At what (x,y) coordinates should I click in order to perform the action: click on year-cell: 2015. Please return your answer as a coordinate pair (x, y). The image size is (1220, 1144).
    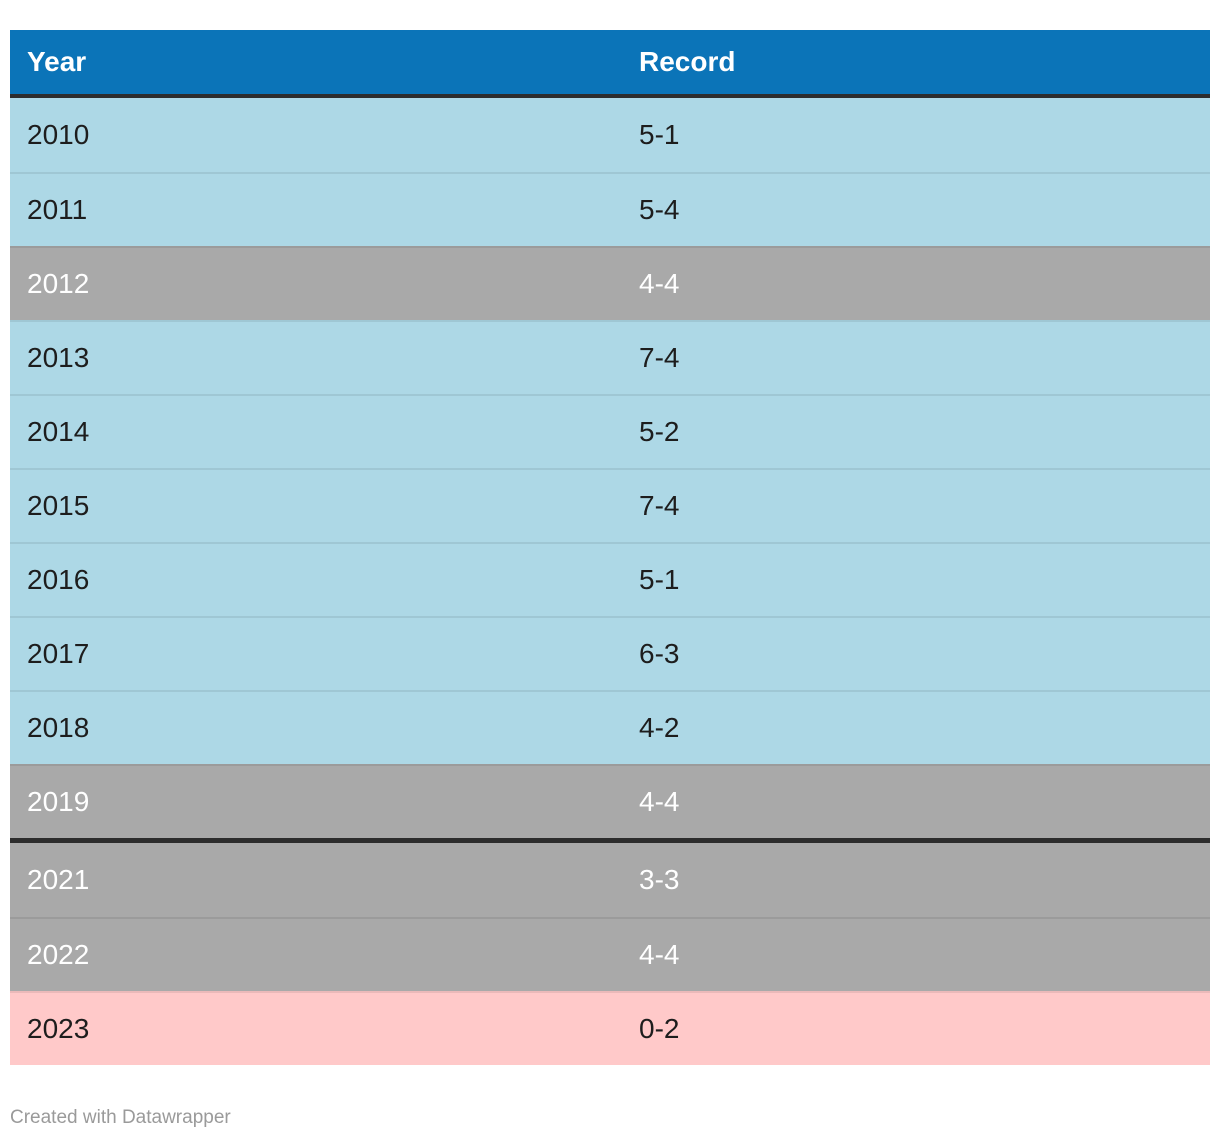
    Looking at the image, I should click on (58, 505).